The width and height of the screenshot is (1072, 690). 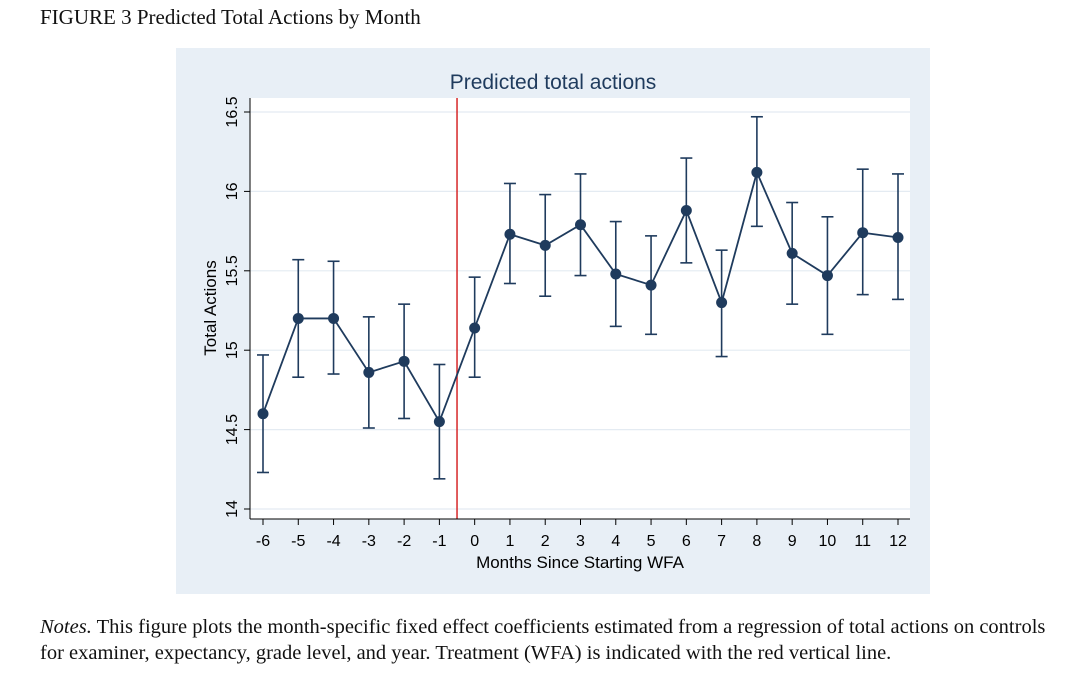 I want to click on y-tick-label: 15, so click(x=232, y=350).